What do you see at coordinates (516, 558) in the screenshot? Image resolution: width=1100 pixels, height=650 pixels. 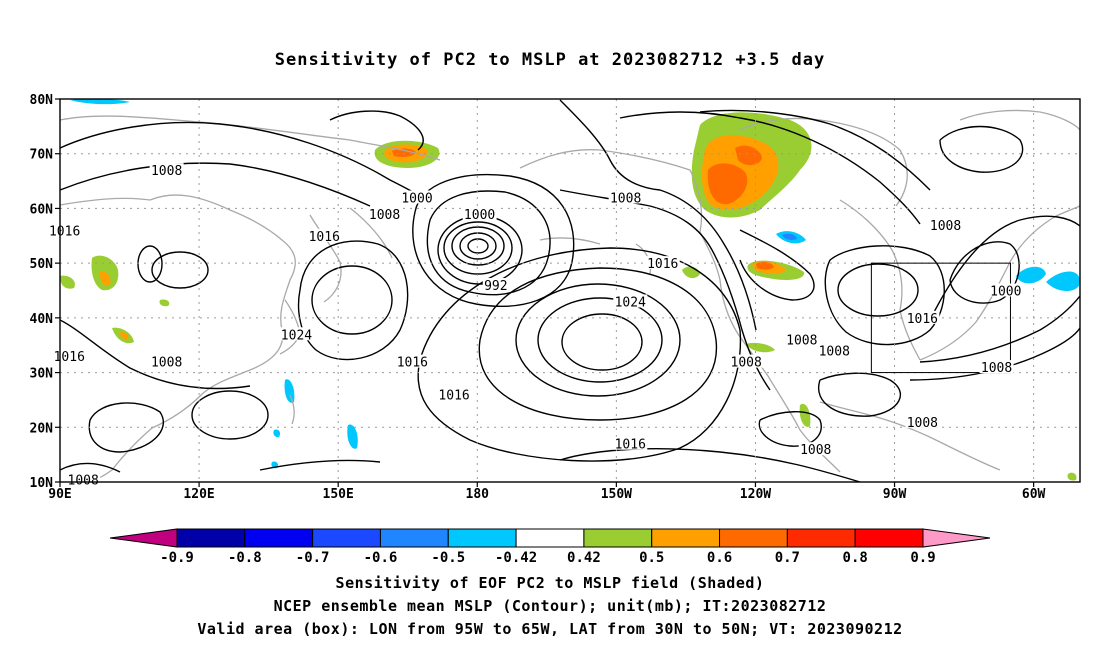 I see `colorbar-label: -0.42` at bounding box center [516, 558].